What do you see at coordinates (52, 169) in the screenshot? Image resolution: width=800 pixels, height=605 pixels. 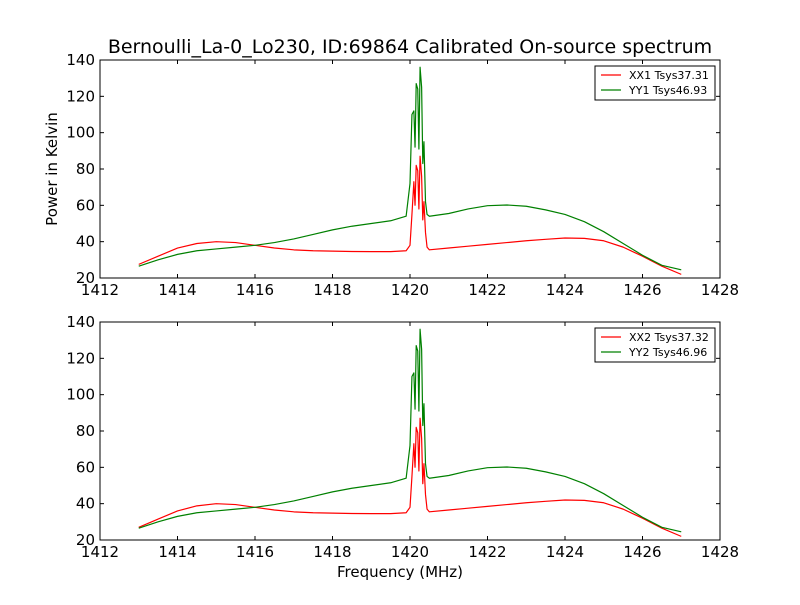 I see `y-axis-label: Power in Kelvin` at bounding box center [52, 169].